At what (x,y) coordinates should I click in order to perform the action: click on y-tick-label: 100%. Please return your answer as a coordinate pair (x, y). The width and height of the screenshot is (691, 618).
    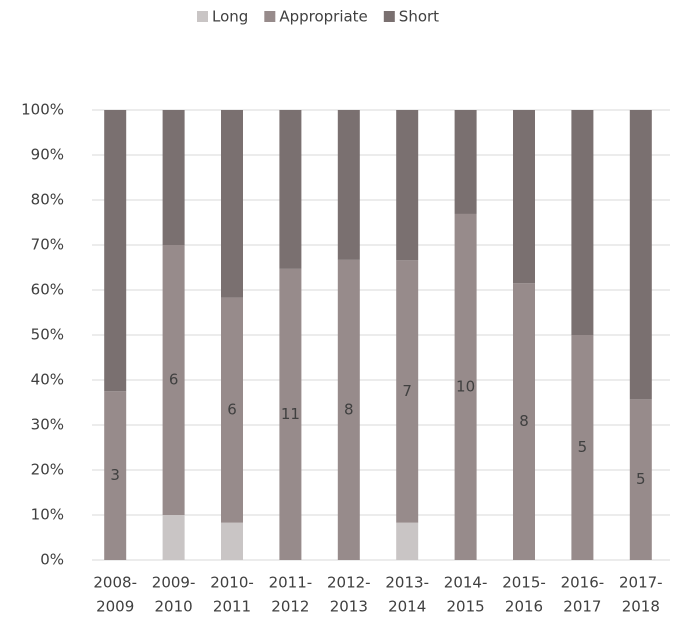
    Looking at the image, I should click on (42, 110).